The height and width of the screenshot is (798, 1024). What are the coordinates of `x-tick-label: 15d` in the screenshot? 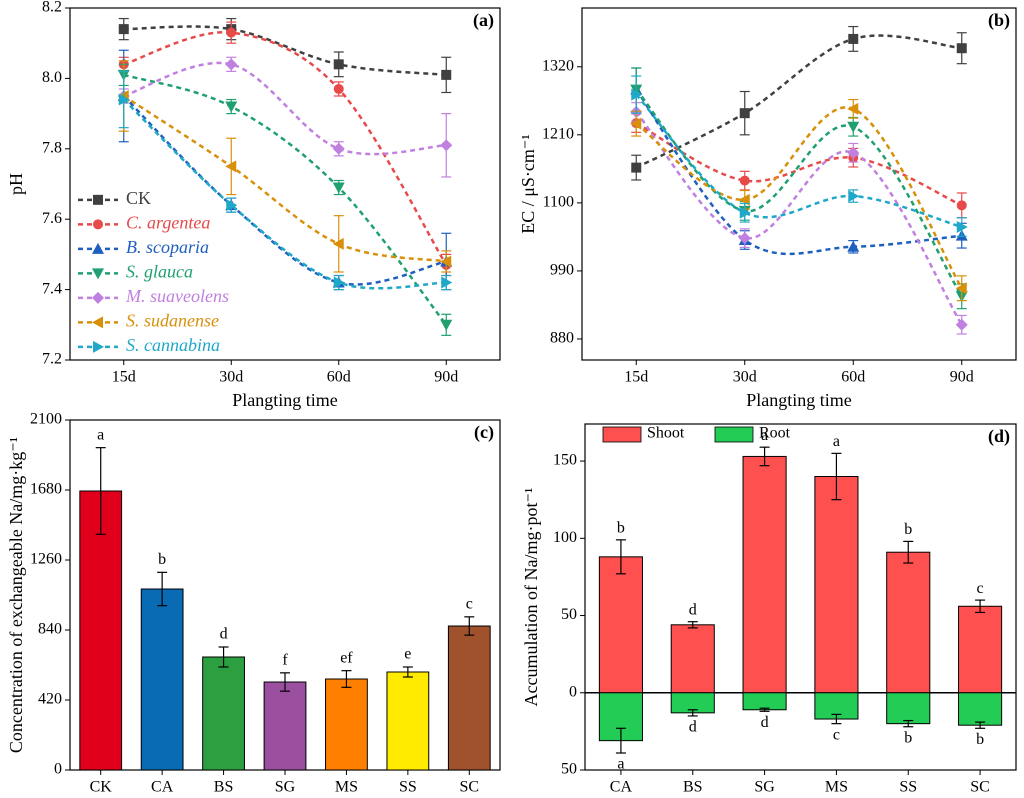 It's located at (636, 377).